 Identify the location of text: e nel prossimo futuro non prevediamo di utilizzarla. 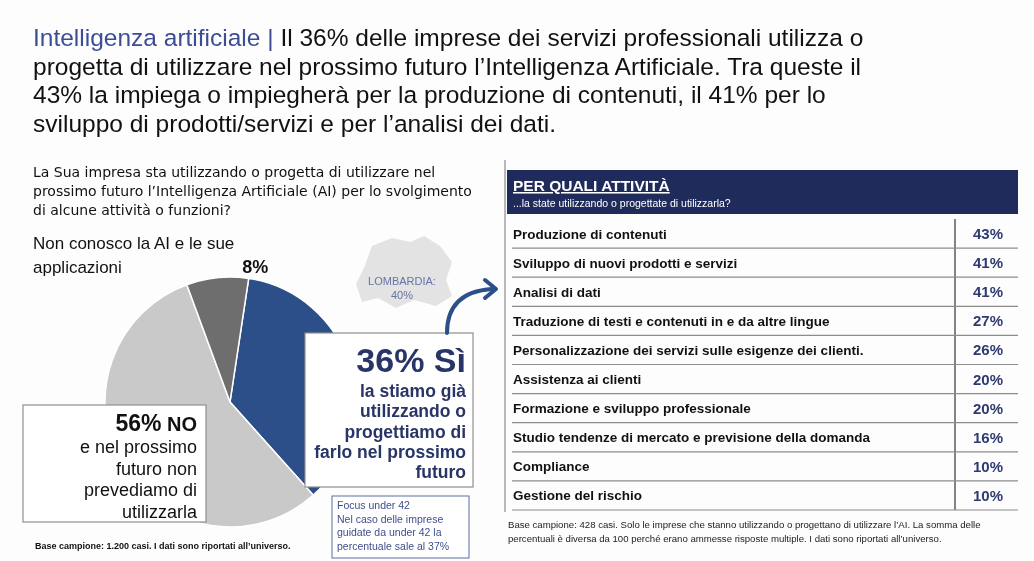
(138, 479).